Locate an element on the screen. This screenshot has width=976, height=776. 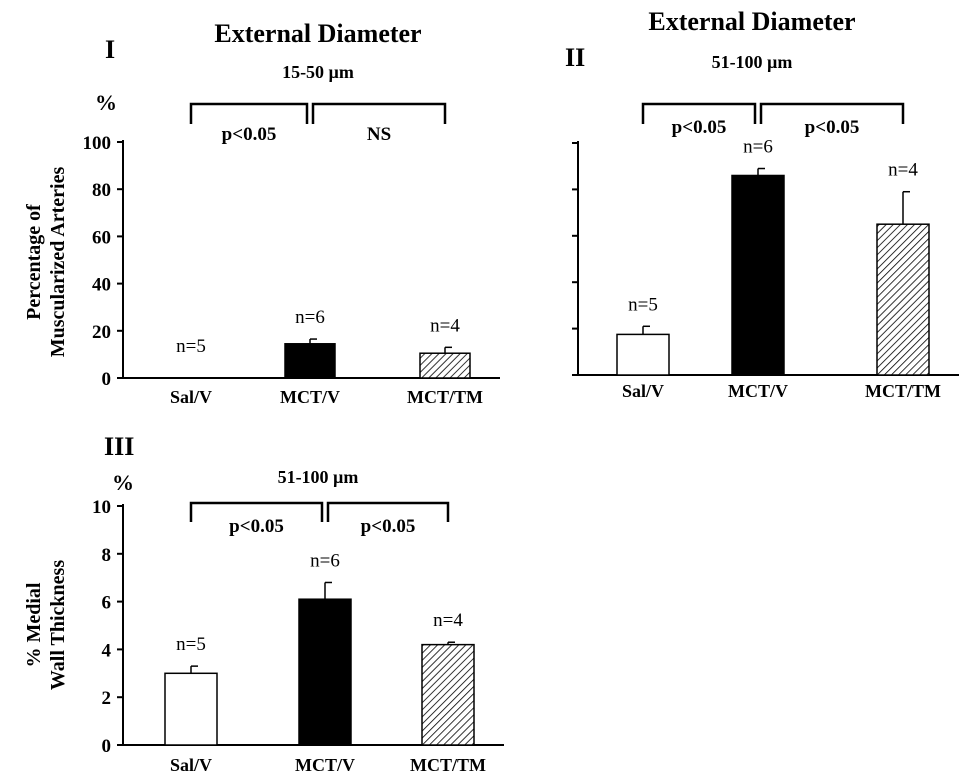
panel-3-y-axis-label-line-2: Wall Thickness is located at coordinates (58, 625).